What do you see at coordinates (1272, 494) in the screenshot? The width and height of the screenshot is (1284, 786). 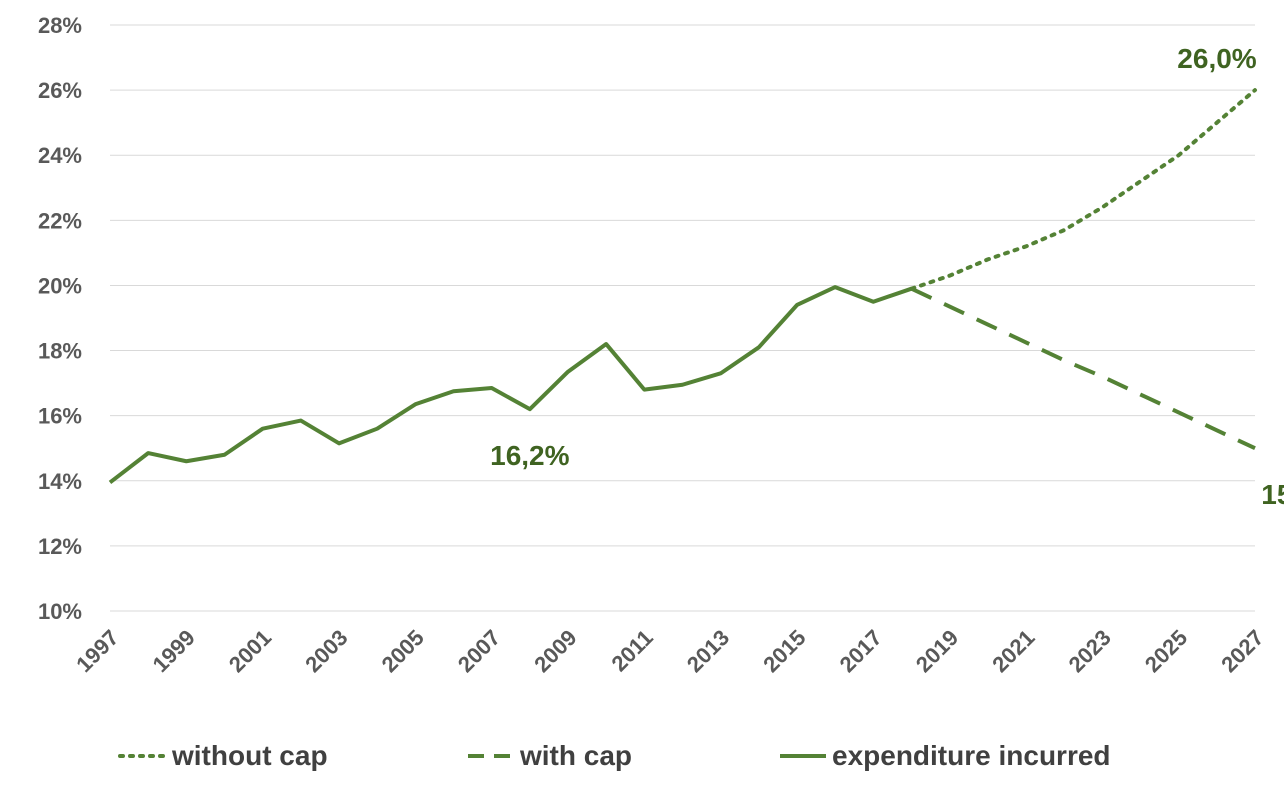 I see `data-label: 15,0%` at bounding box center [1272, 494].